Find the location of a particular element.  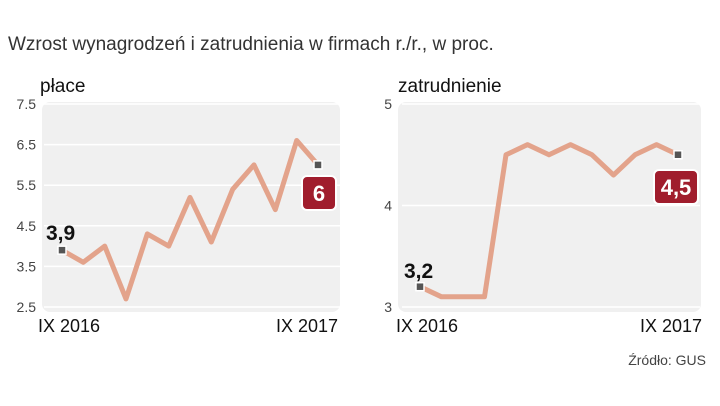

yticks-place: 2.5 3.5 4.5 5.5 6.5 7.5 is located at coordinates (27, 205).